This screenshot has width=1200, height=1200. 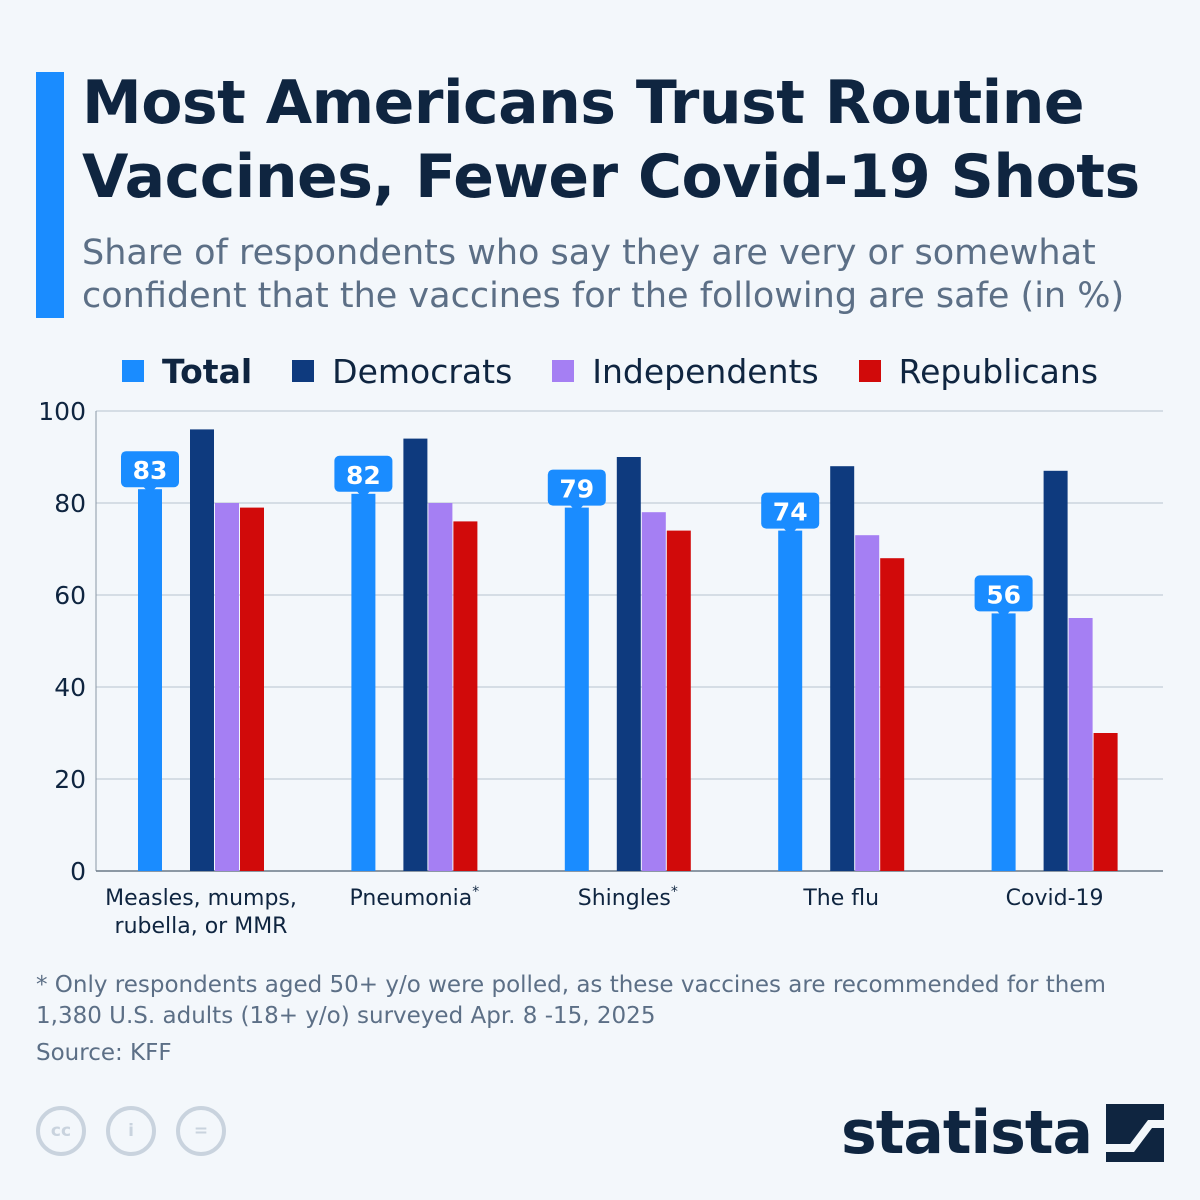 I want to click on x-tick-label: rubella, or MMR, so click(x=201, y=926).